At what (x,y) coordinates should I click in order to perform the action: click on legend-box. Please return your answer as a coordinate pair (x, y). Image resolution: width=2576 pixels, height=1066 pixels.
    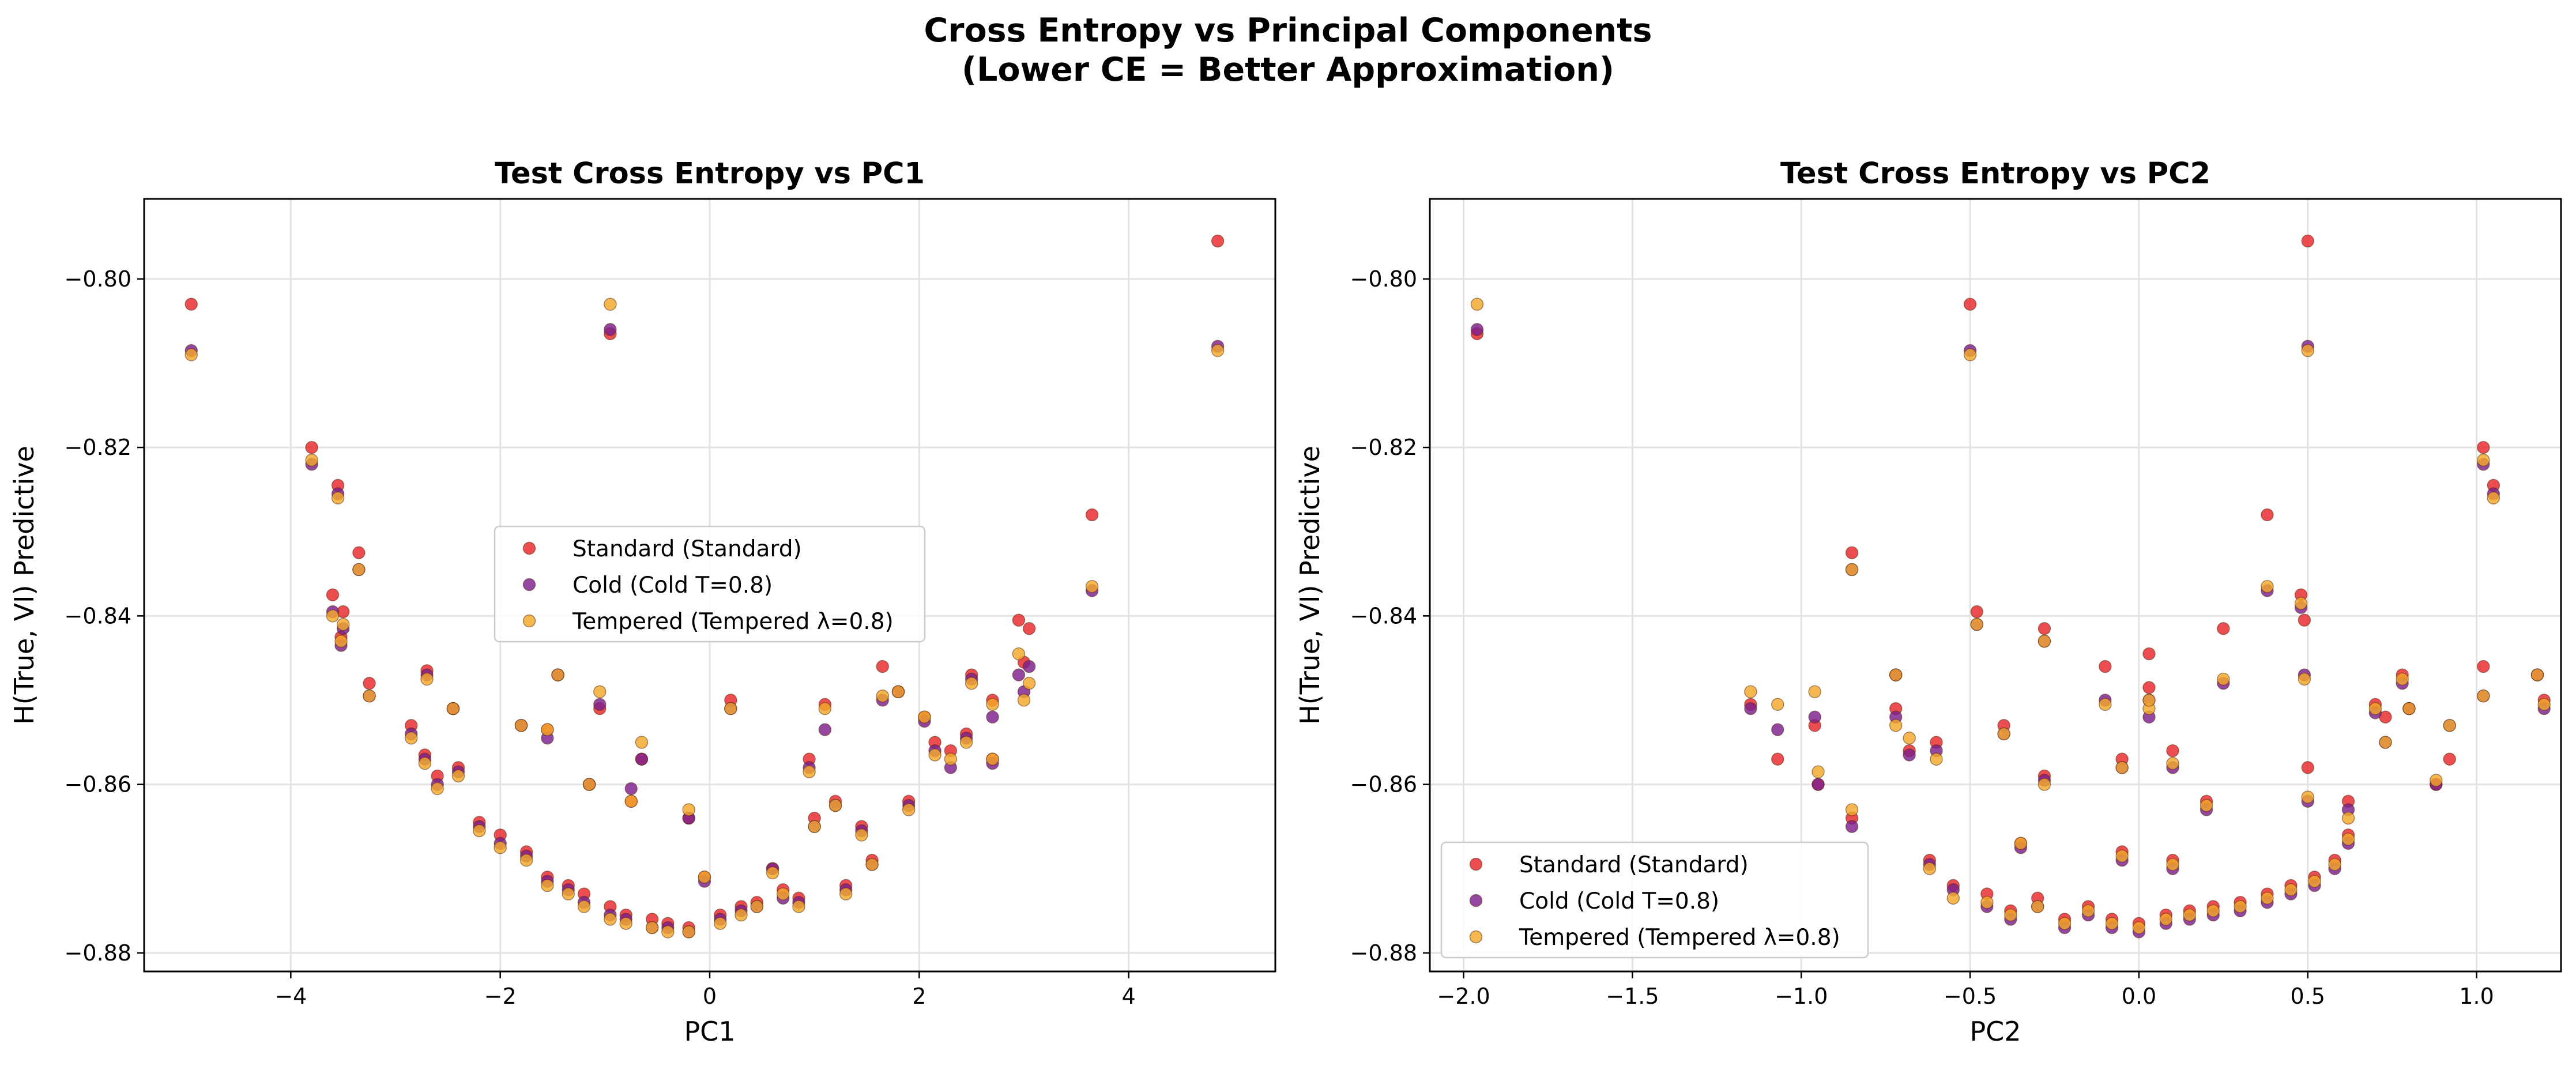
    Looking at the image, I should click on (1654, 900).